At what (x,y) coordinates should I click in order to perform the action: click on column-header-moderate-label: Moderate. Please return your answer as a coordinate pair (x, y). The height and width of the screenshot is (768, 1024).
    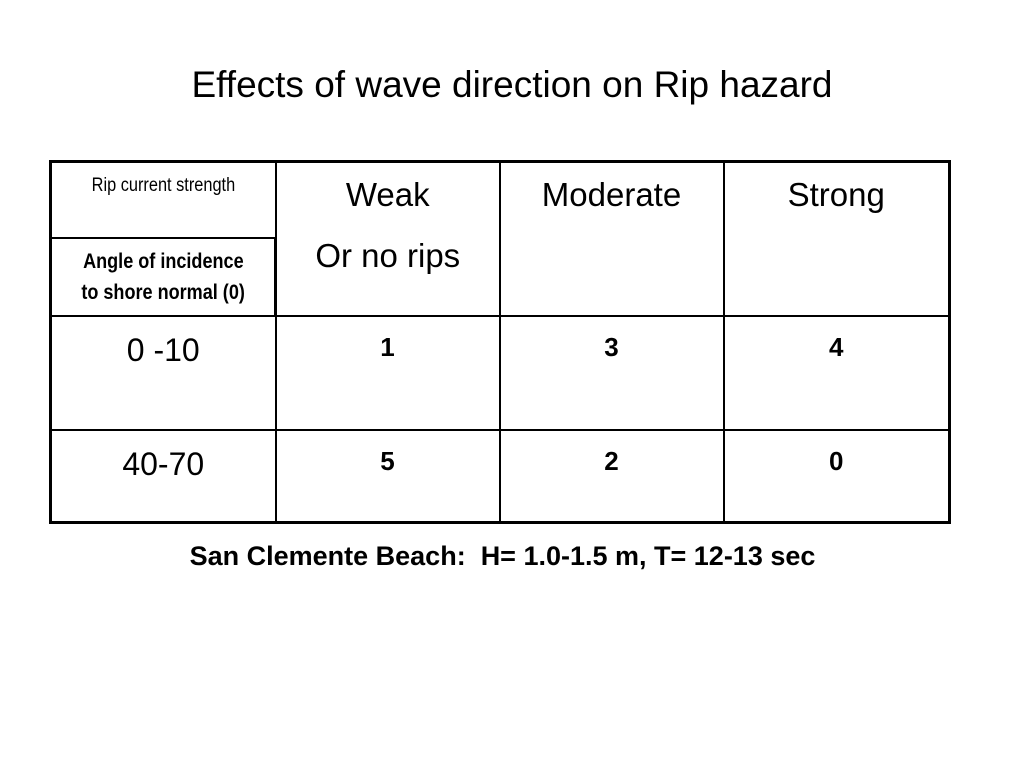
    Looking at the image, I should click on (611, 194).